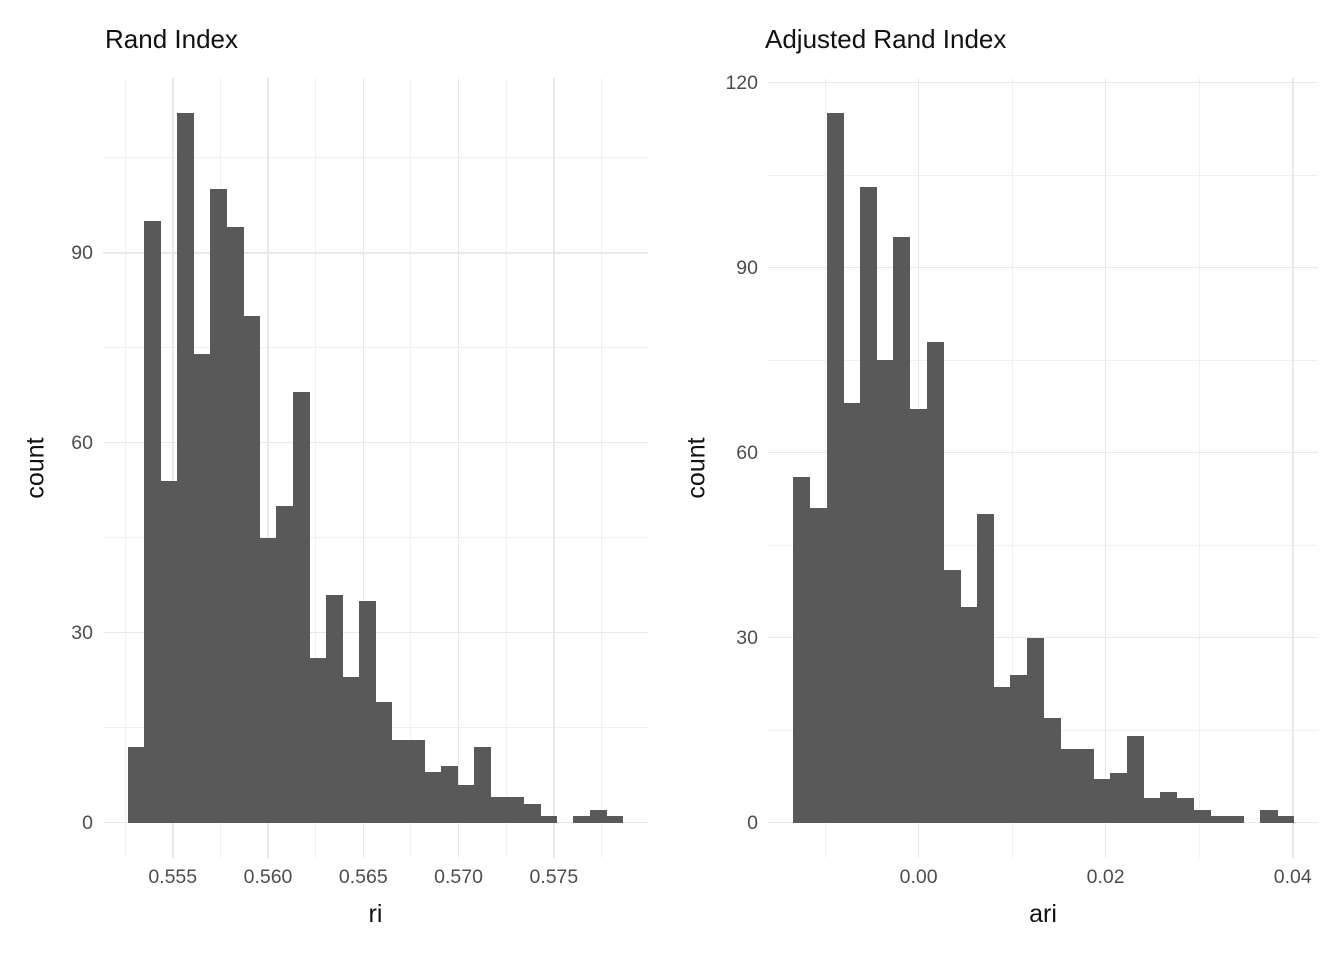  Describe the element at coordinates (268, 877) in the screenshot. I see `x-axis-tick-label: 0.560` at that location.